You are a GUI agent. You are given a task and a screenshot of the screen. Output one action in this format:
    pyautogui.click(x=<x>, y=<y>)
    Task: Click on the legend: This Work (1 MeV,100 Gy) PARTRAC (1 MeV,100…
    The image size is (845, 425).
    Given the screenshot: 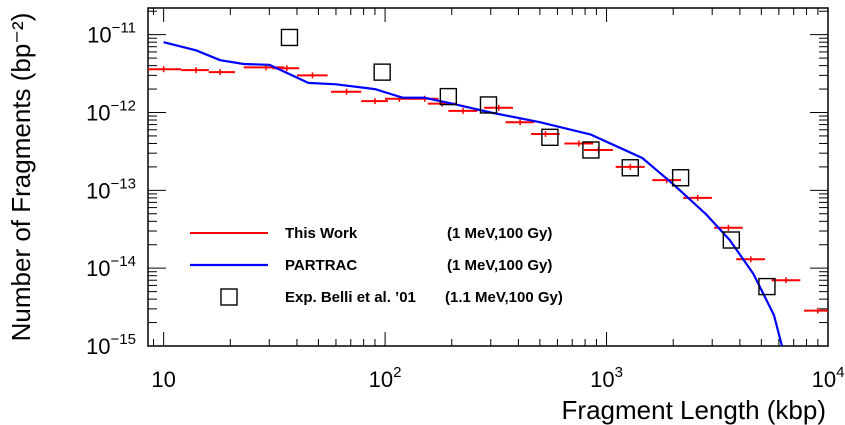 What is the action you would take?
    pyautogui.click(x=376, y=265)
    